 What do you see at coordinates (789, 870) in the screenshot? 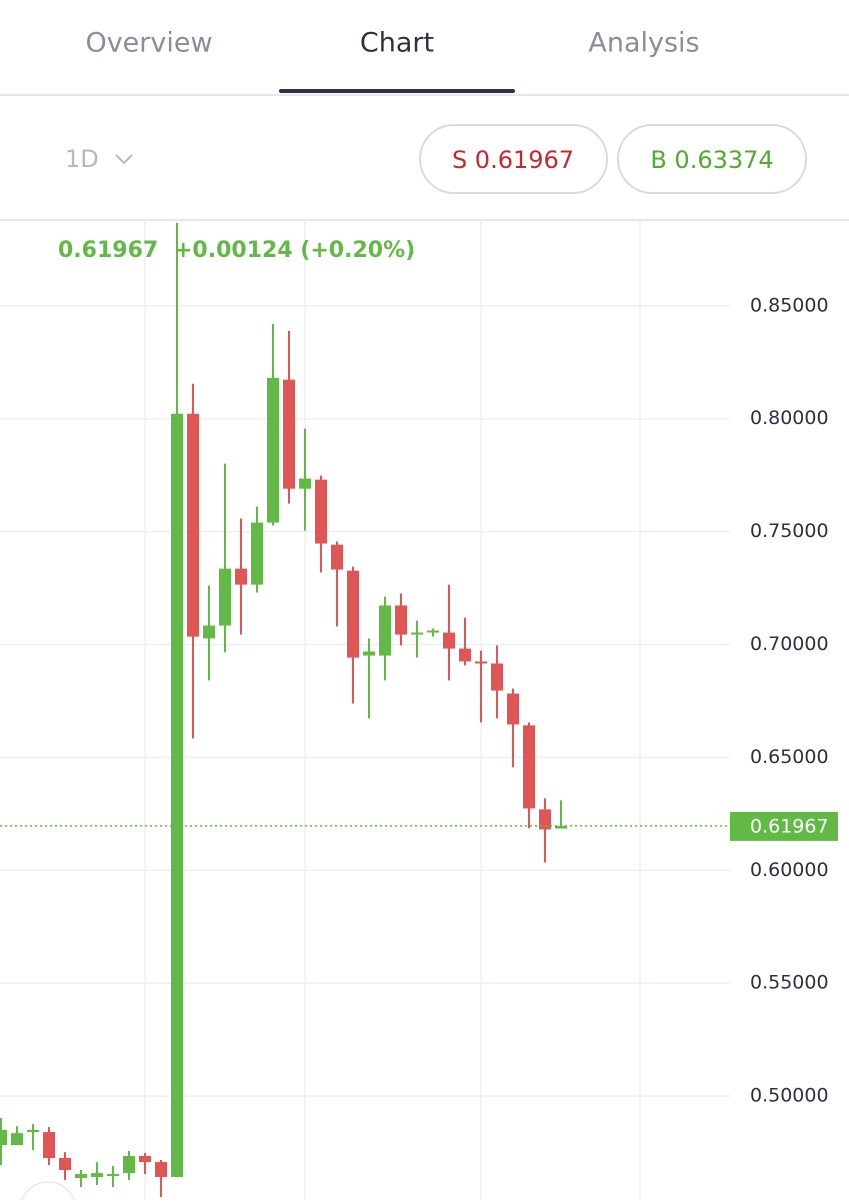
I see `y-tick-label: 0.60000` at bounding box center [789, 870].